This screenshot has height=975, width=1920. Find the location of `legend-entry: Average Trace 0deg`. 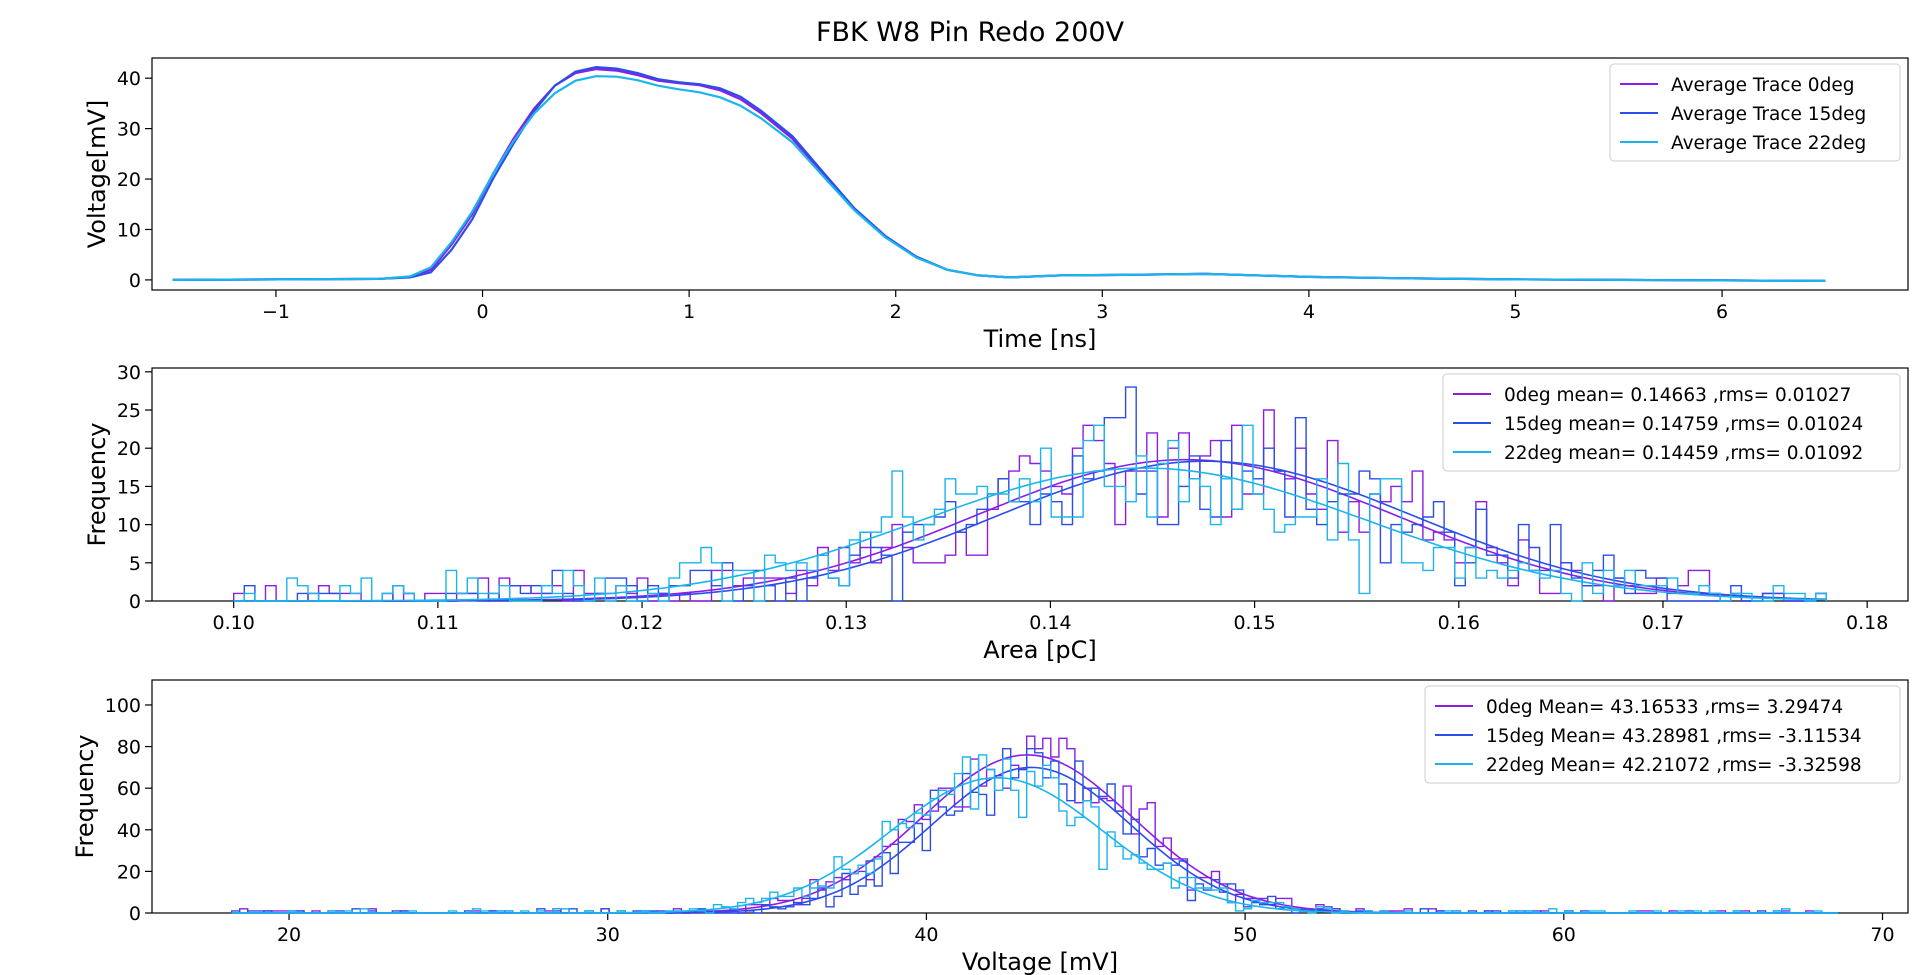

legend-entry: Average Trace 0deg is located at coordinates (1762, 85).